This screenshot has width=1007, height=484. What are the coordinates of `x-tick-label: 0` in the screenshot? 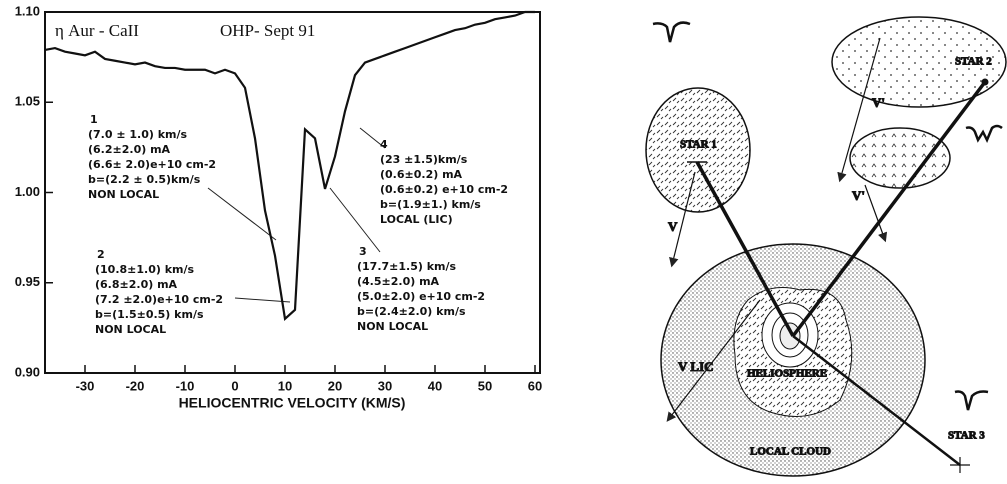 It's located at (234, 385).